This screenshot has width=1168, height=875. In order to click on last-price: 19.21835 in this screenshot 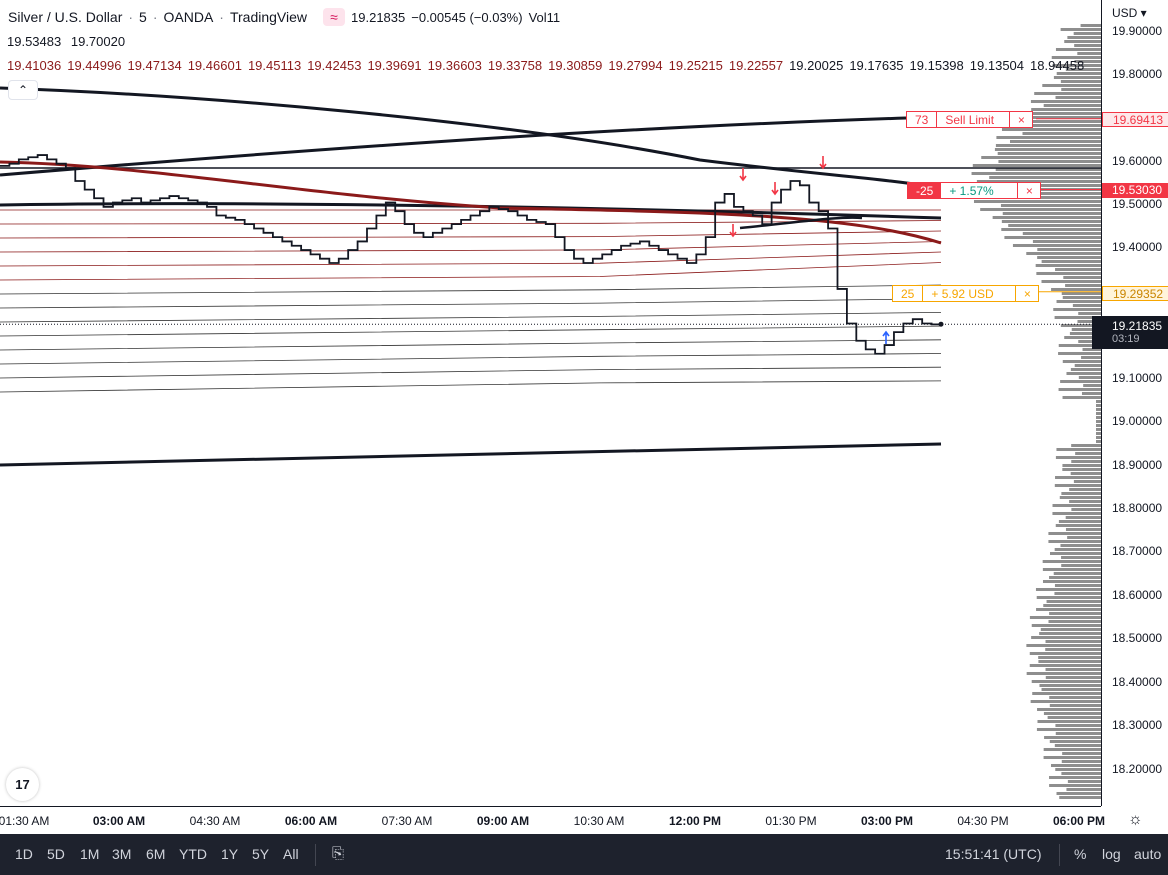, I will do `click(378, 17)`.